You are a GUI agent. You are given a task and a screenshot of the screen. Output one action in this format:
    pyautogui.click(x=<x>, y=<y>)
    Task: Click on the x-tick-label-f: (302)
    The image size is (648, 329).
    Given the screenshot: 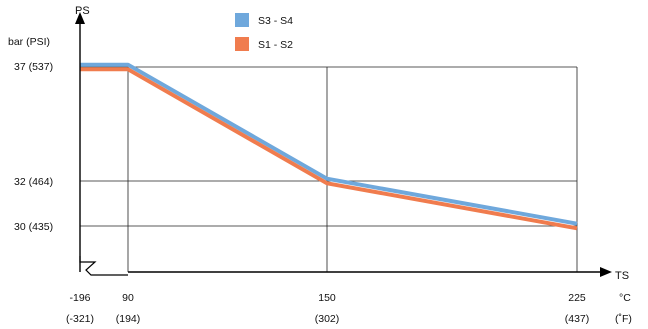 What is the action you would take?
    pyautogui.click(x=327, y=319)
    